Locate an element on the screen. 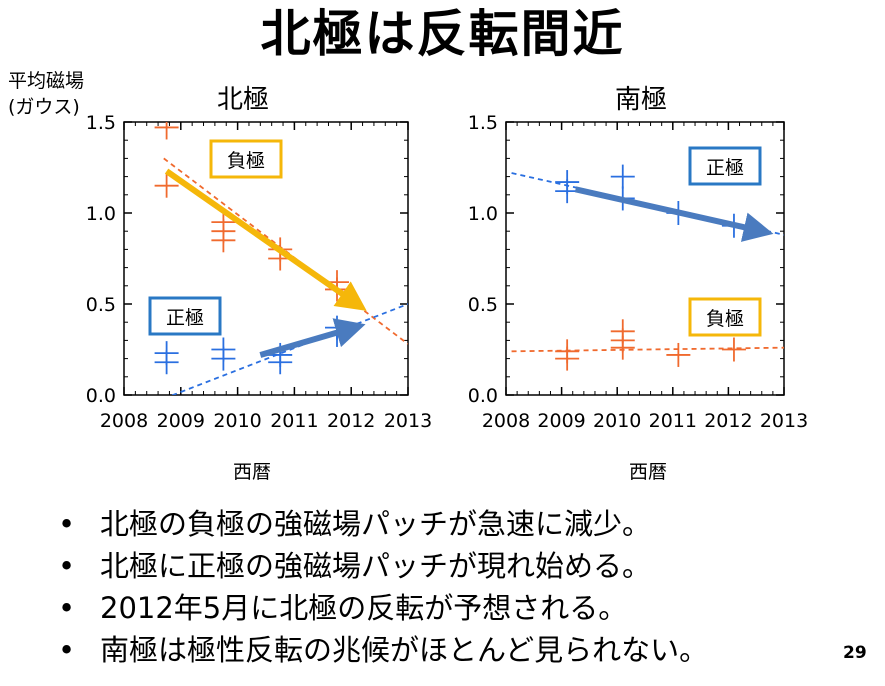  y-axis-title: 平均磁場 (ガウス) is located at coordinates (46, 94).